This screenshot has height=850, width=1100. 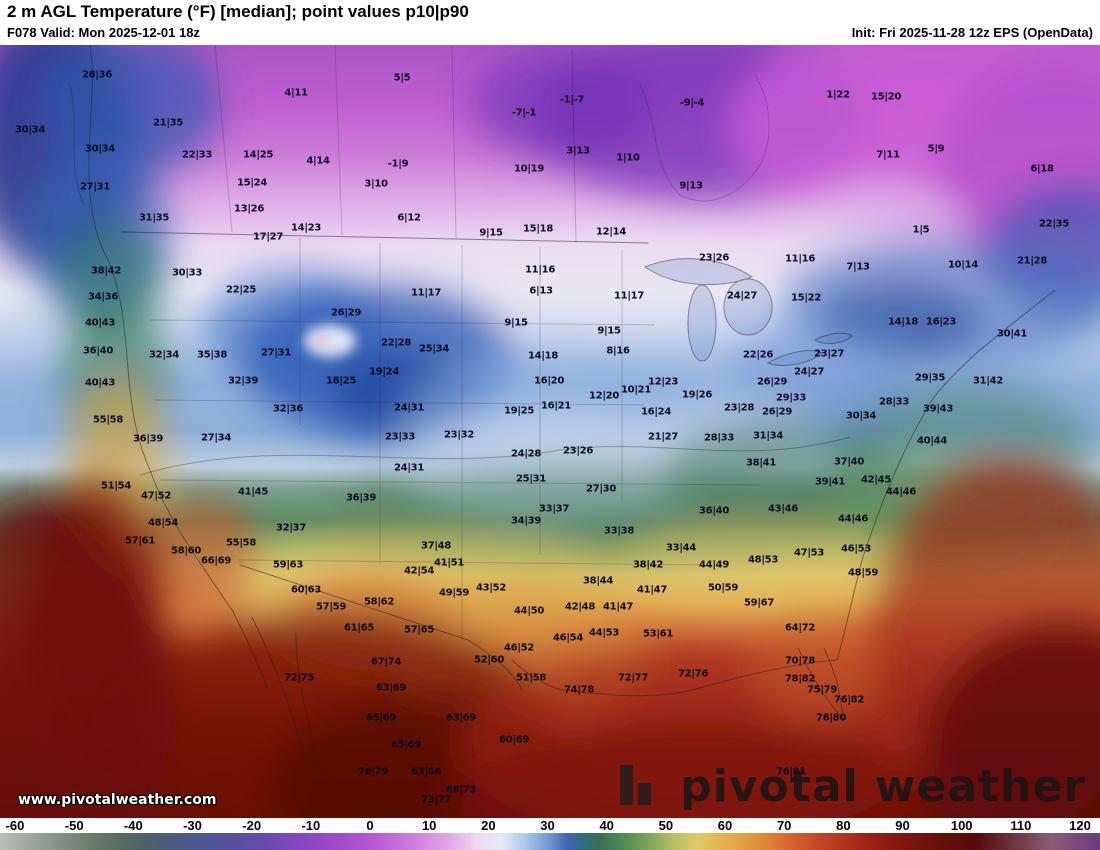 I want to click on colorbar-tick-label: 110, so click(x=1021, y=825).